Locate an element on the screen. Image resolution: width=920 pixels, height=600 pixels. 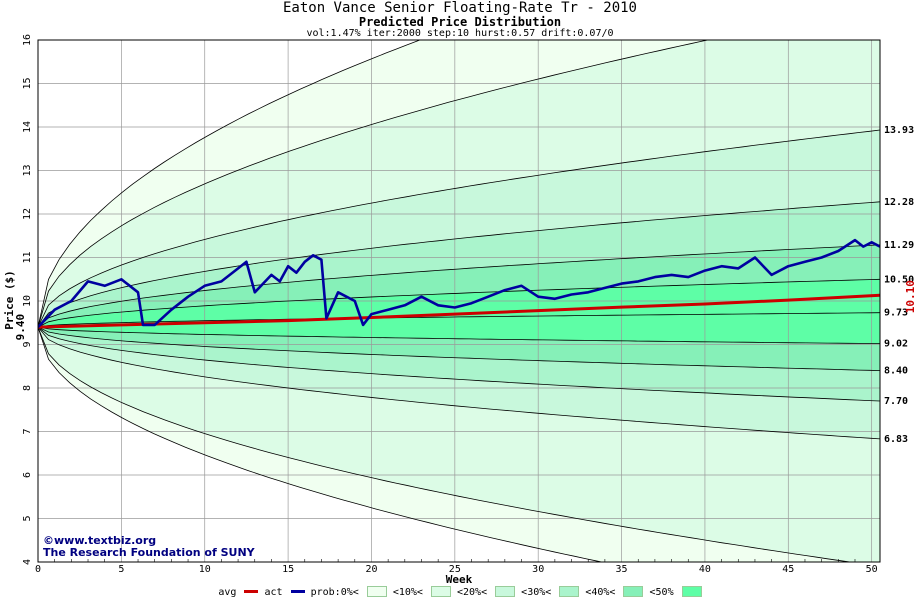
band-end-label-0: 13.93 is located at coordinates (899, 130).